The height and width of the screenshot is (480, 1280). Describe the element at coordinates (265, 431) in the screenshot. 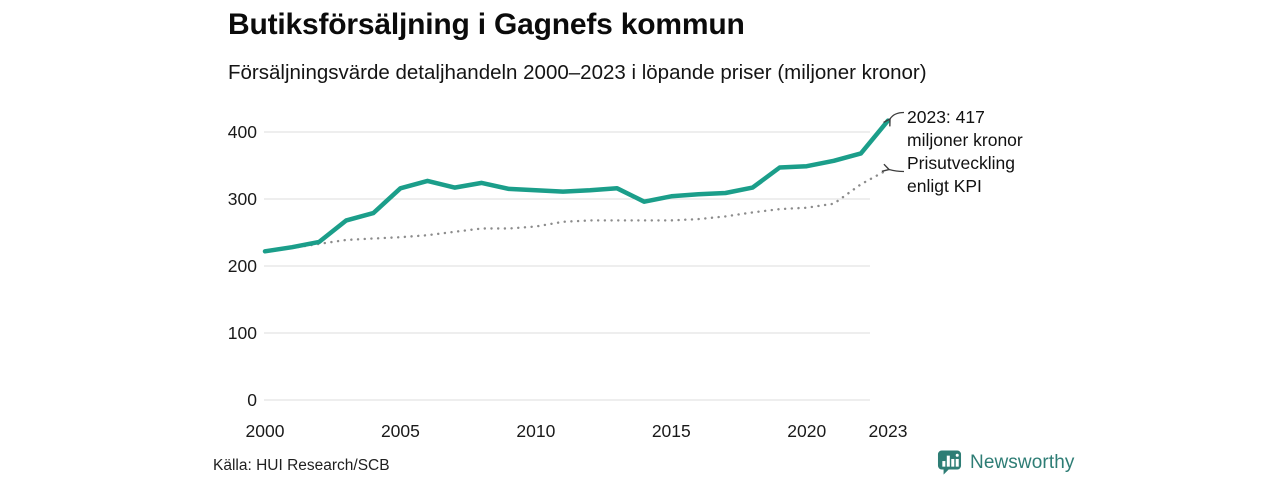

I see `x-axis-tick-label: 2000` at that location.